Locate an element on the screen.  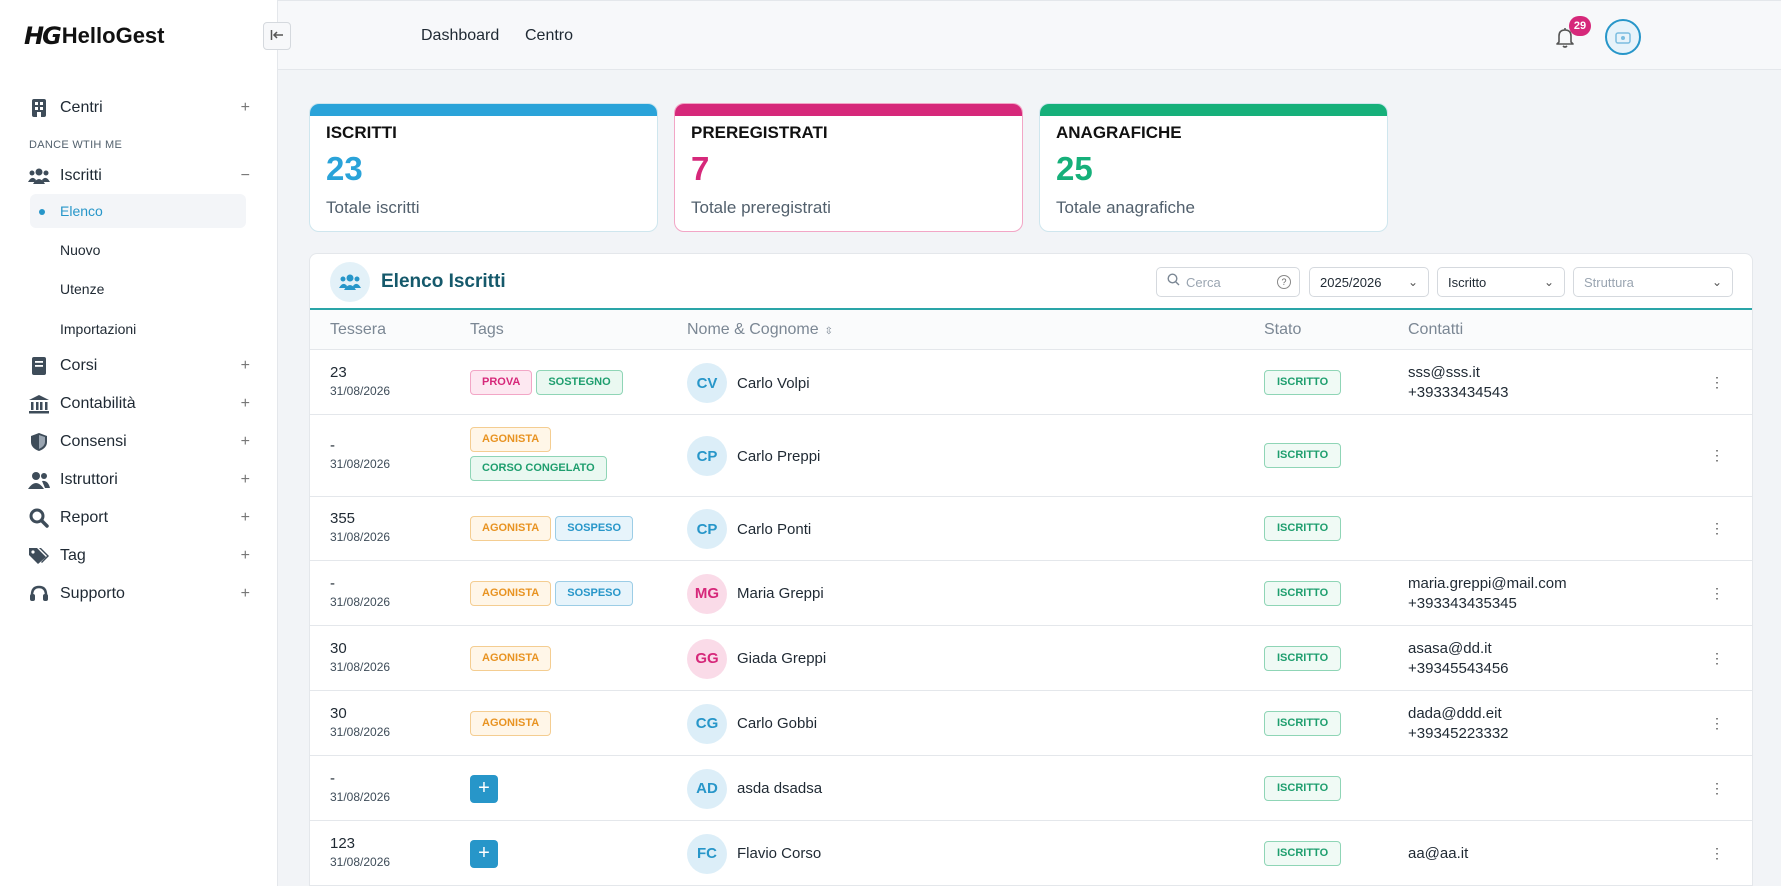
person-cell: CV Carlo Volpi is located at coordinates (748, 383).